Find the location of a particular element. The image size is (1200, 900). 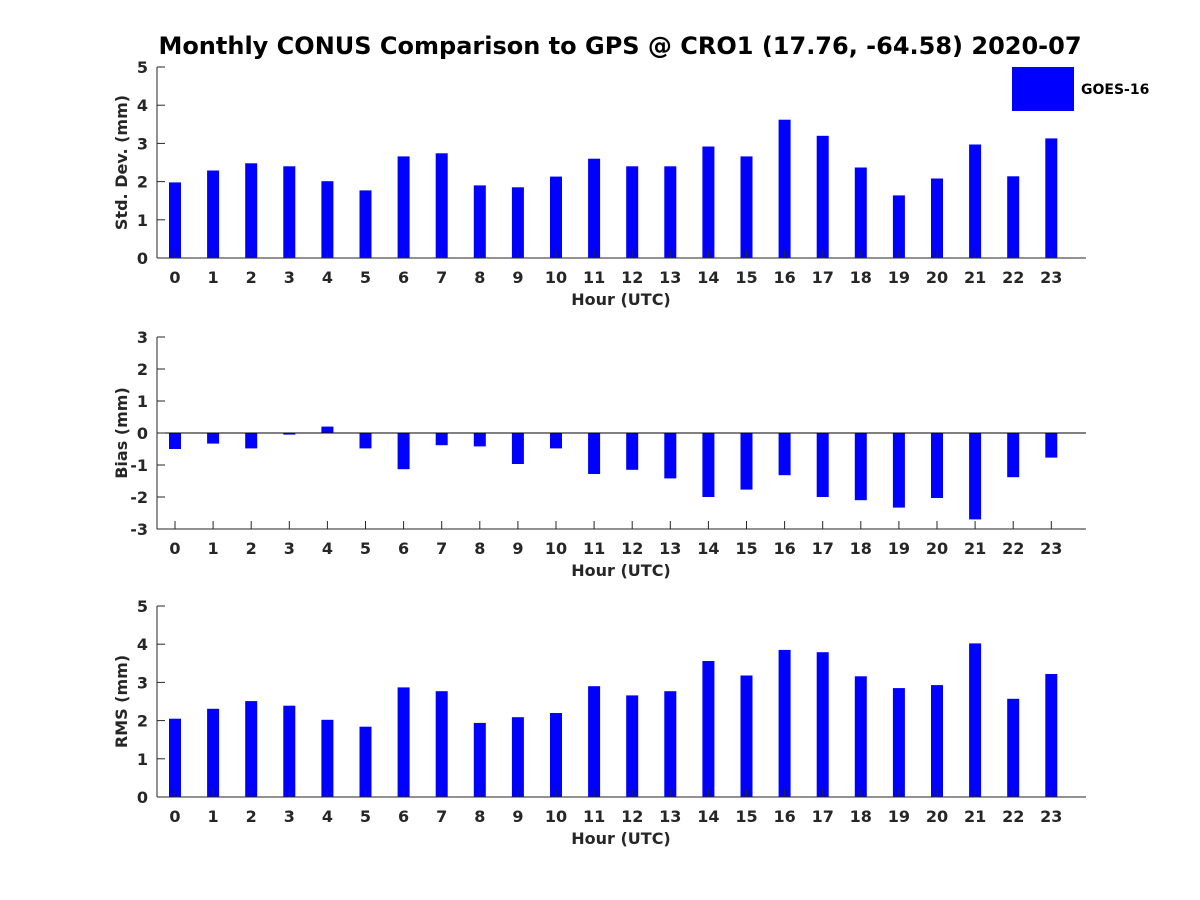

x-tick-label: 11 is located at coordinates (594, 277).